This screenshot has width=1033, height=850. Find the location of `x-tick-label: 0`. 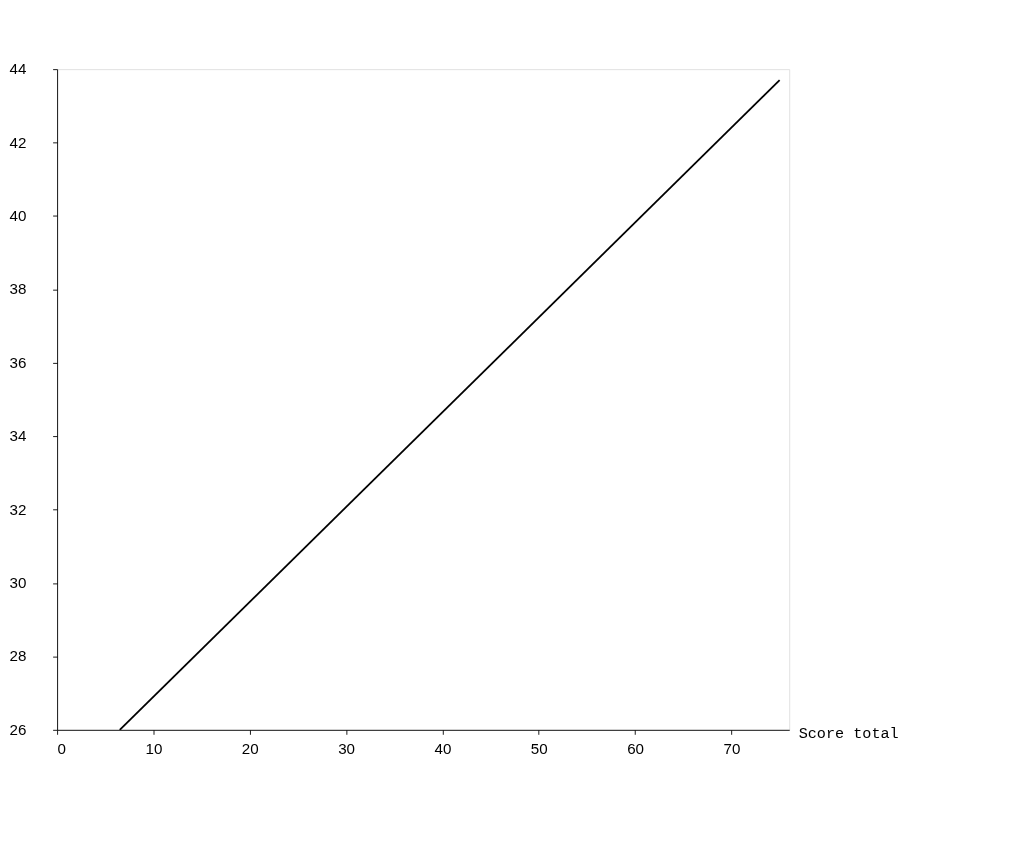

x-tick-label: 0 is located at coordinates (62, 748).